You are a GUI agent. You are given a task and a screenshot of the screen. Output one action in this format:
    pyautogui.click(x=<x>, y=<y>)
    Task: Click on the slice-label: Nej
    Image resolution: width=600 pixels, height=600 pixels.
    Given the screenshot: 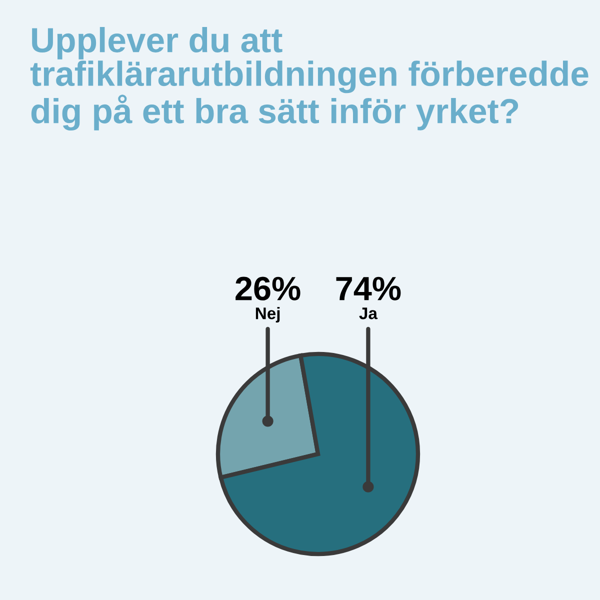 What is the action you would take?
    pyautogui.click(x=268, y=315)
    